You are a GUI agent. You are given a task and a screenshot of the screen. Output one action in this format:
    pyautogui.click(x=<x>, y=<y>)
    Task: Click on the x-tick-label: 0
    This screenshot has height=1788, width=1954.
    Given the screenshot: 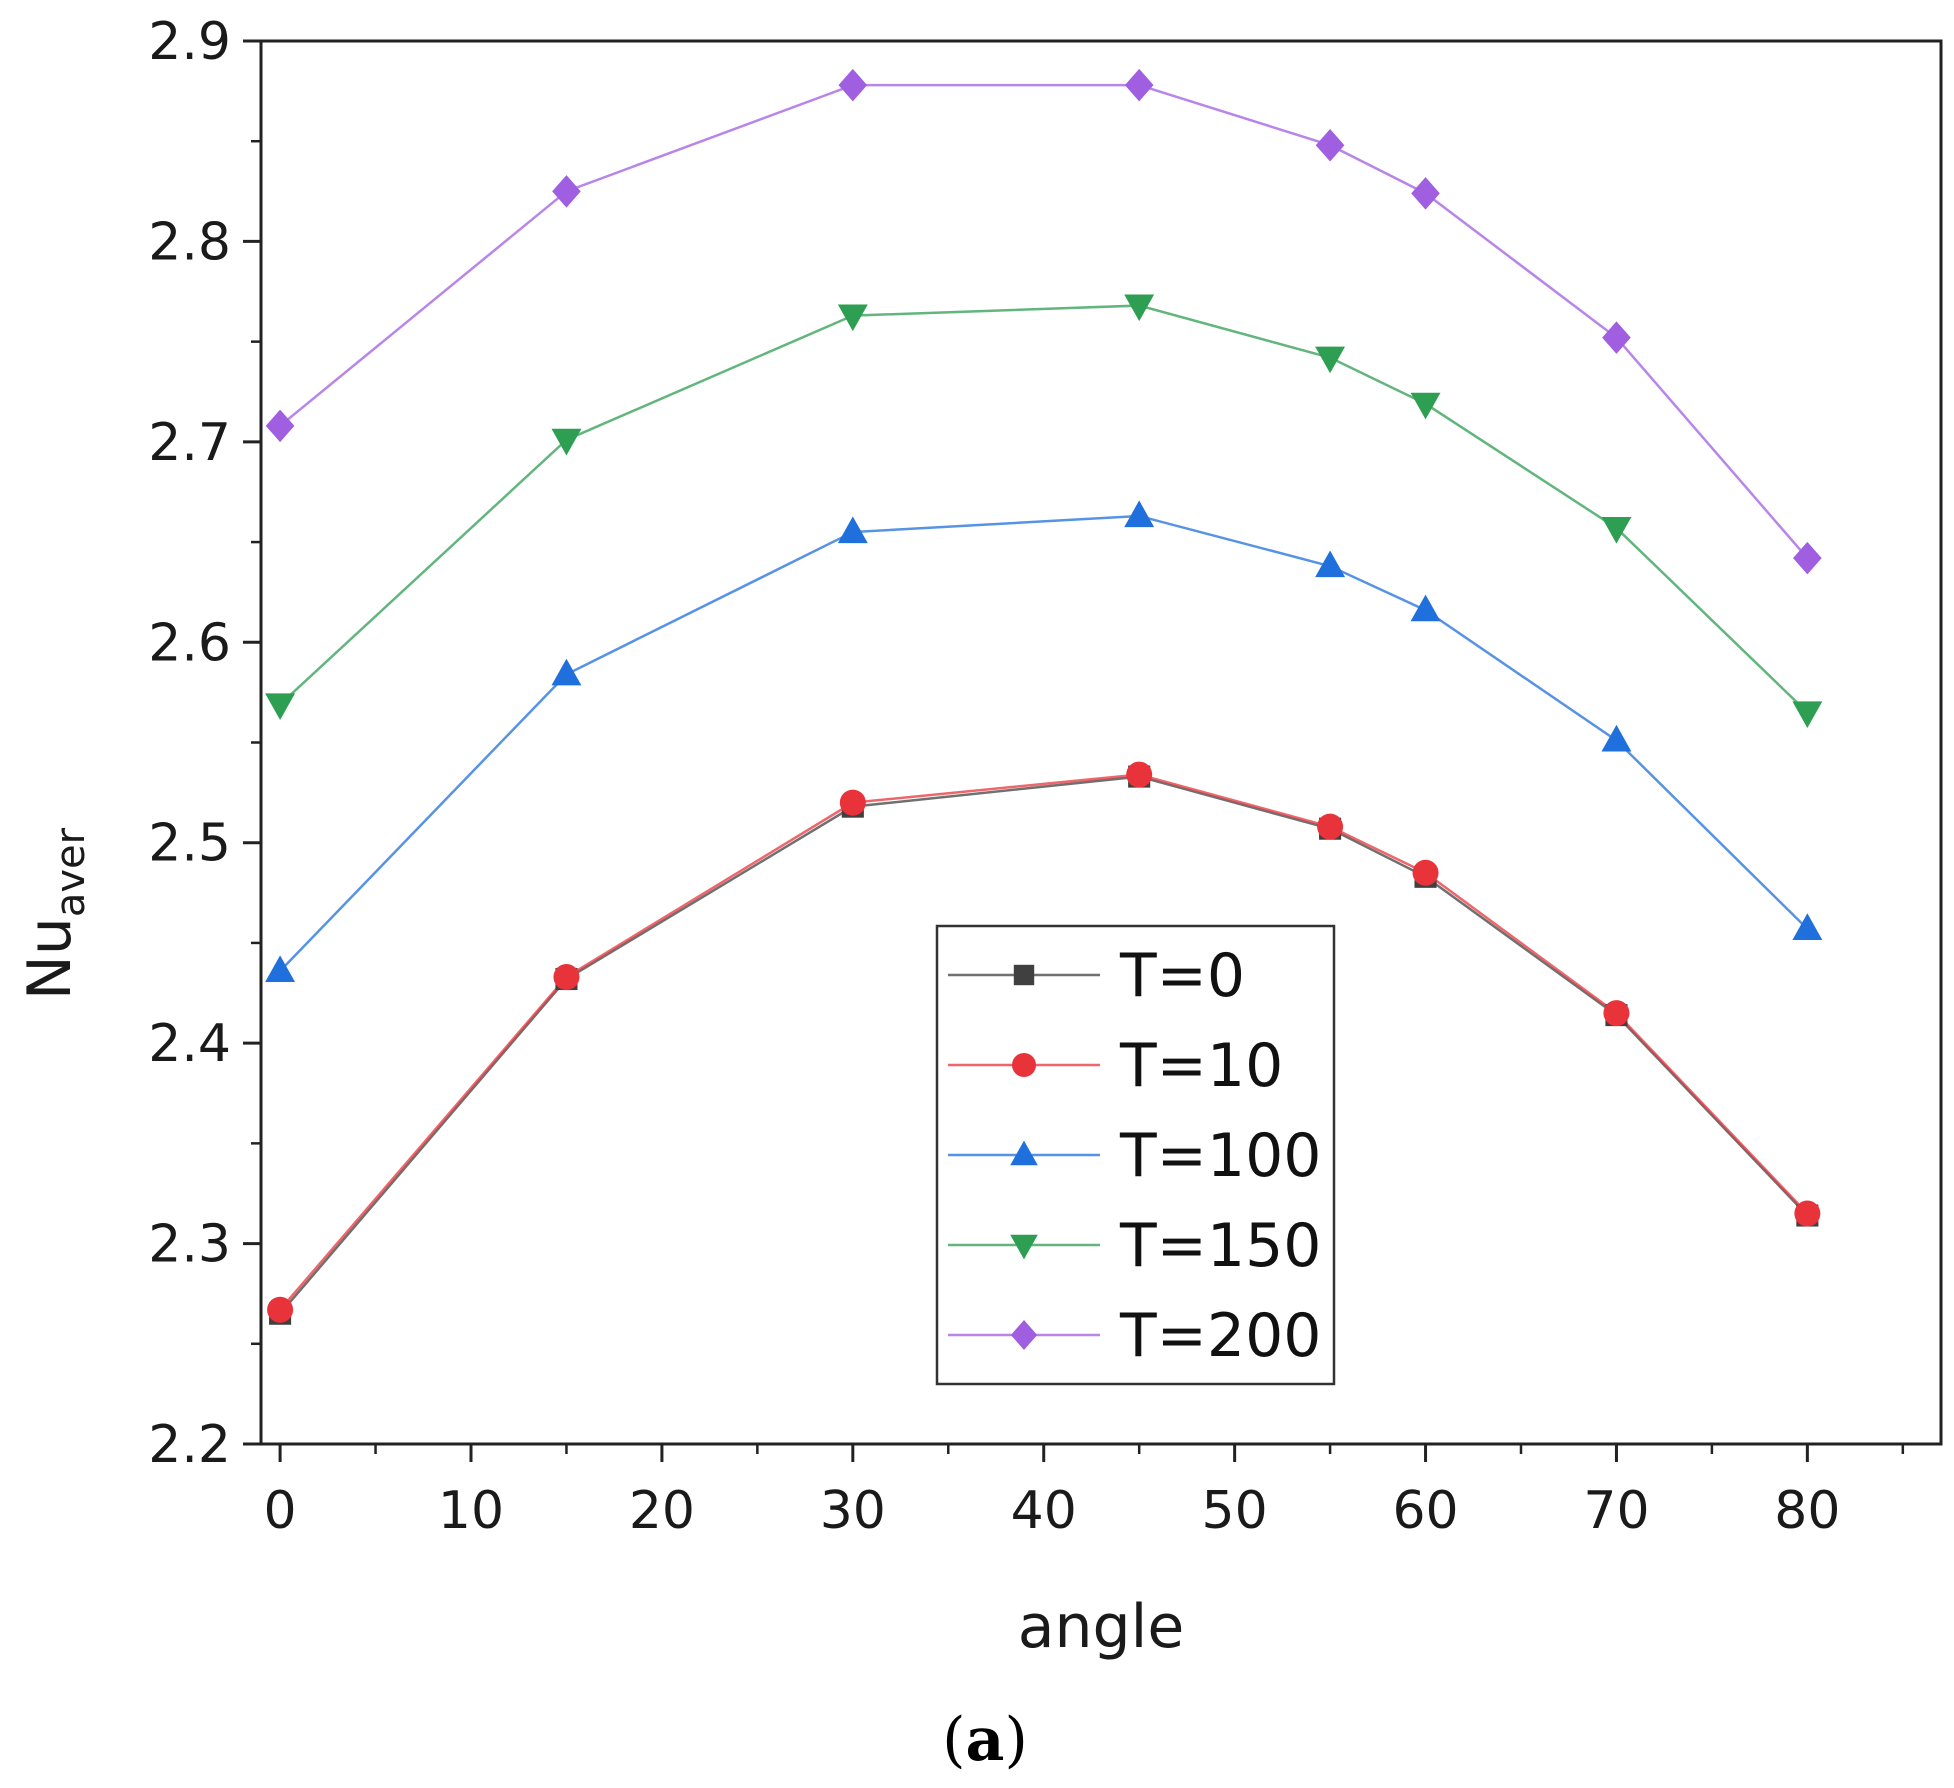 What is the action you would take?
    pyautogui.click(x=280, y=1511)
    